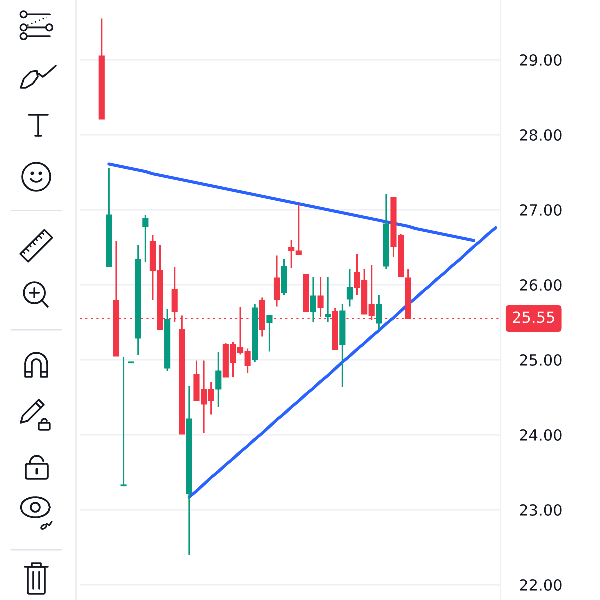 Image resolution: width=600 pixels, height=600 pixels. What do you see at coordinates (292, 202) in the screenshot?
I see `line-series` at bounding box center [292, 202].